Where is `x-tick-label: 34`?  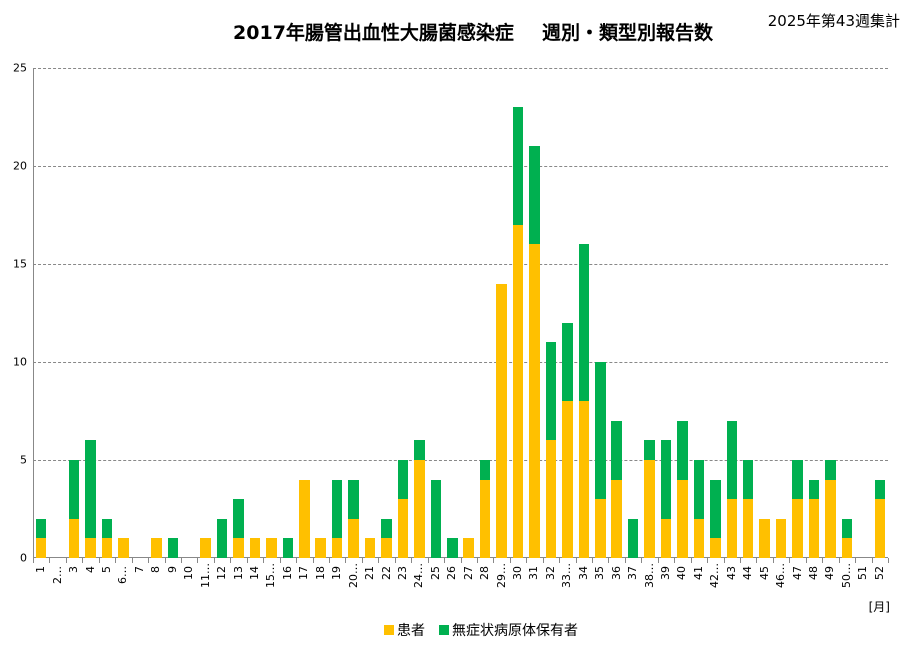
x-tick-label: 34 is located at coordinates (583, 573).